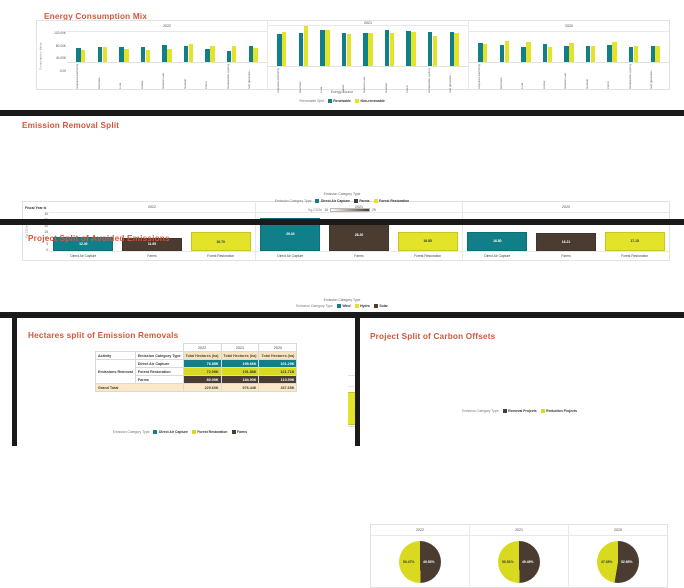  I want to click on pie-chart-2021: 49.49% 50.51%, so click(519, 561).